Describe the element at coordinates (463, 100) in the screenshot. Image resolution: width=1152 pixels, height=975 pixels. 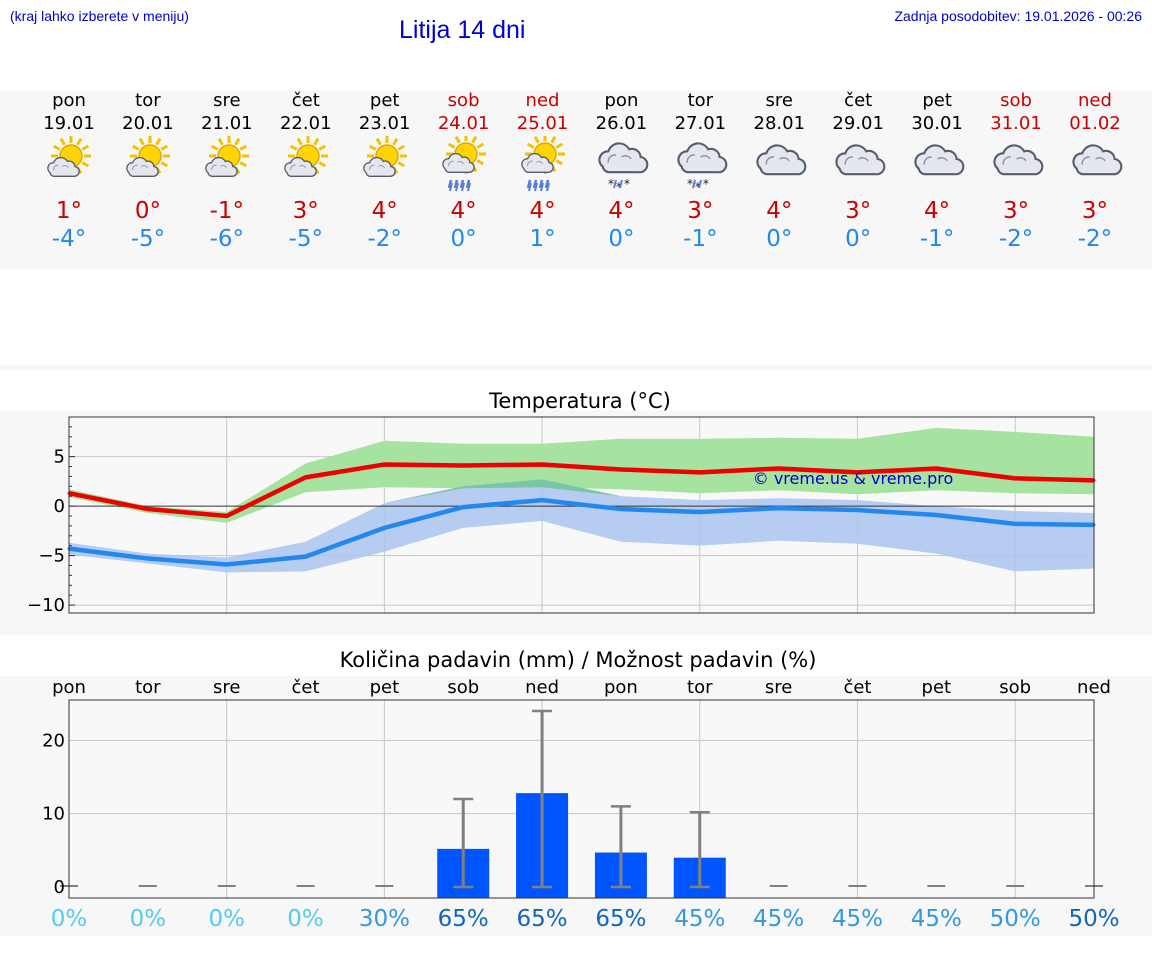
I see `day-name: sob` at that location.